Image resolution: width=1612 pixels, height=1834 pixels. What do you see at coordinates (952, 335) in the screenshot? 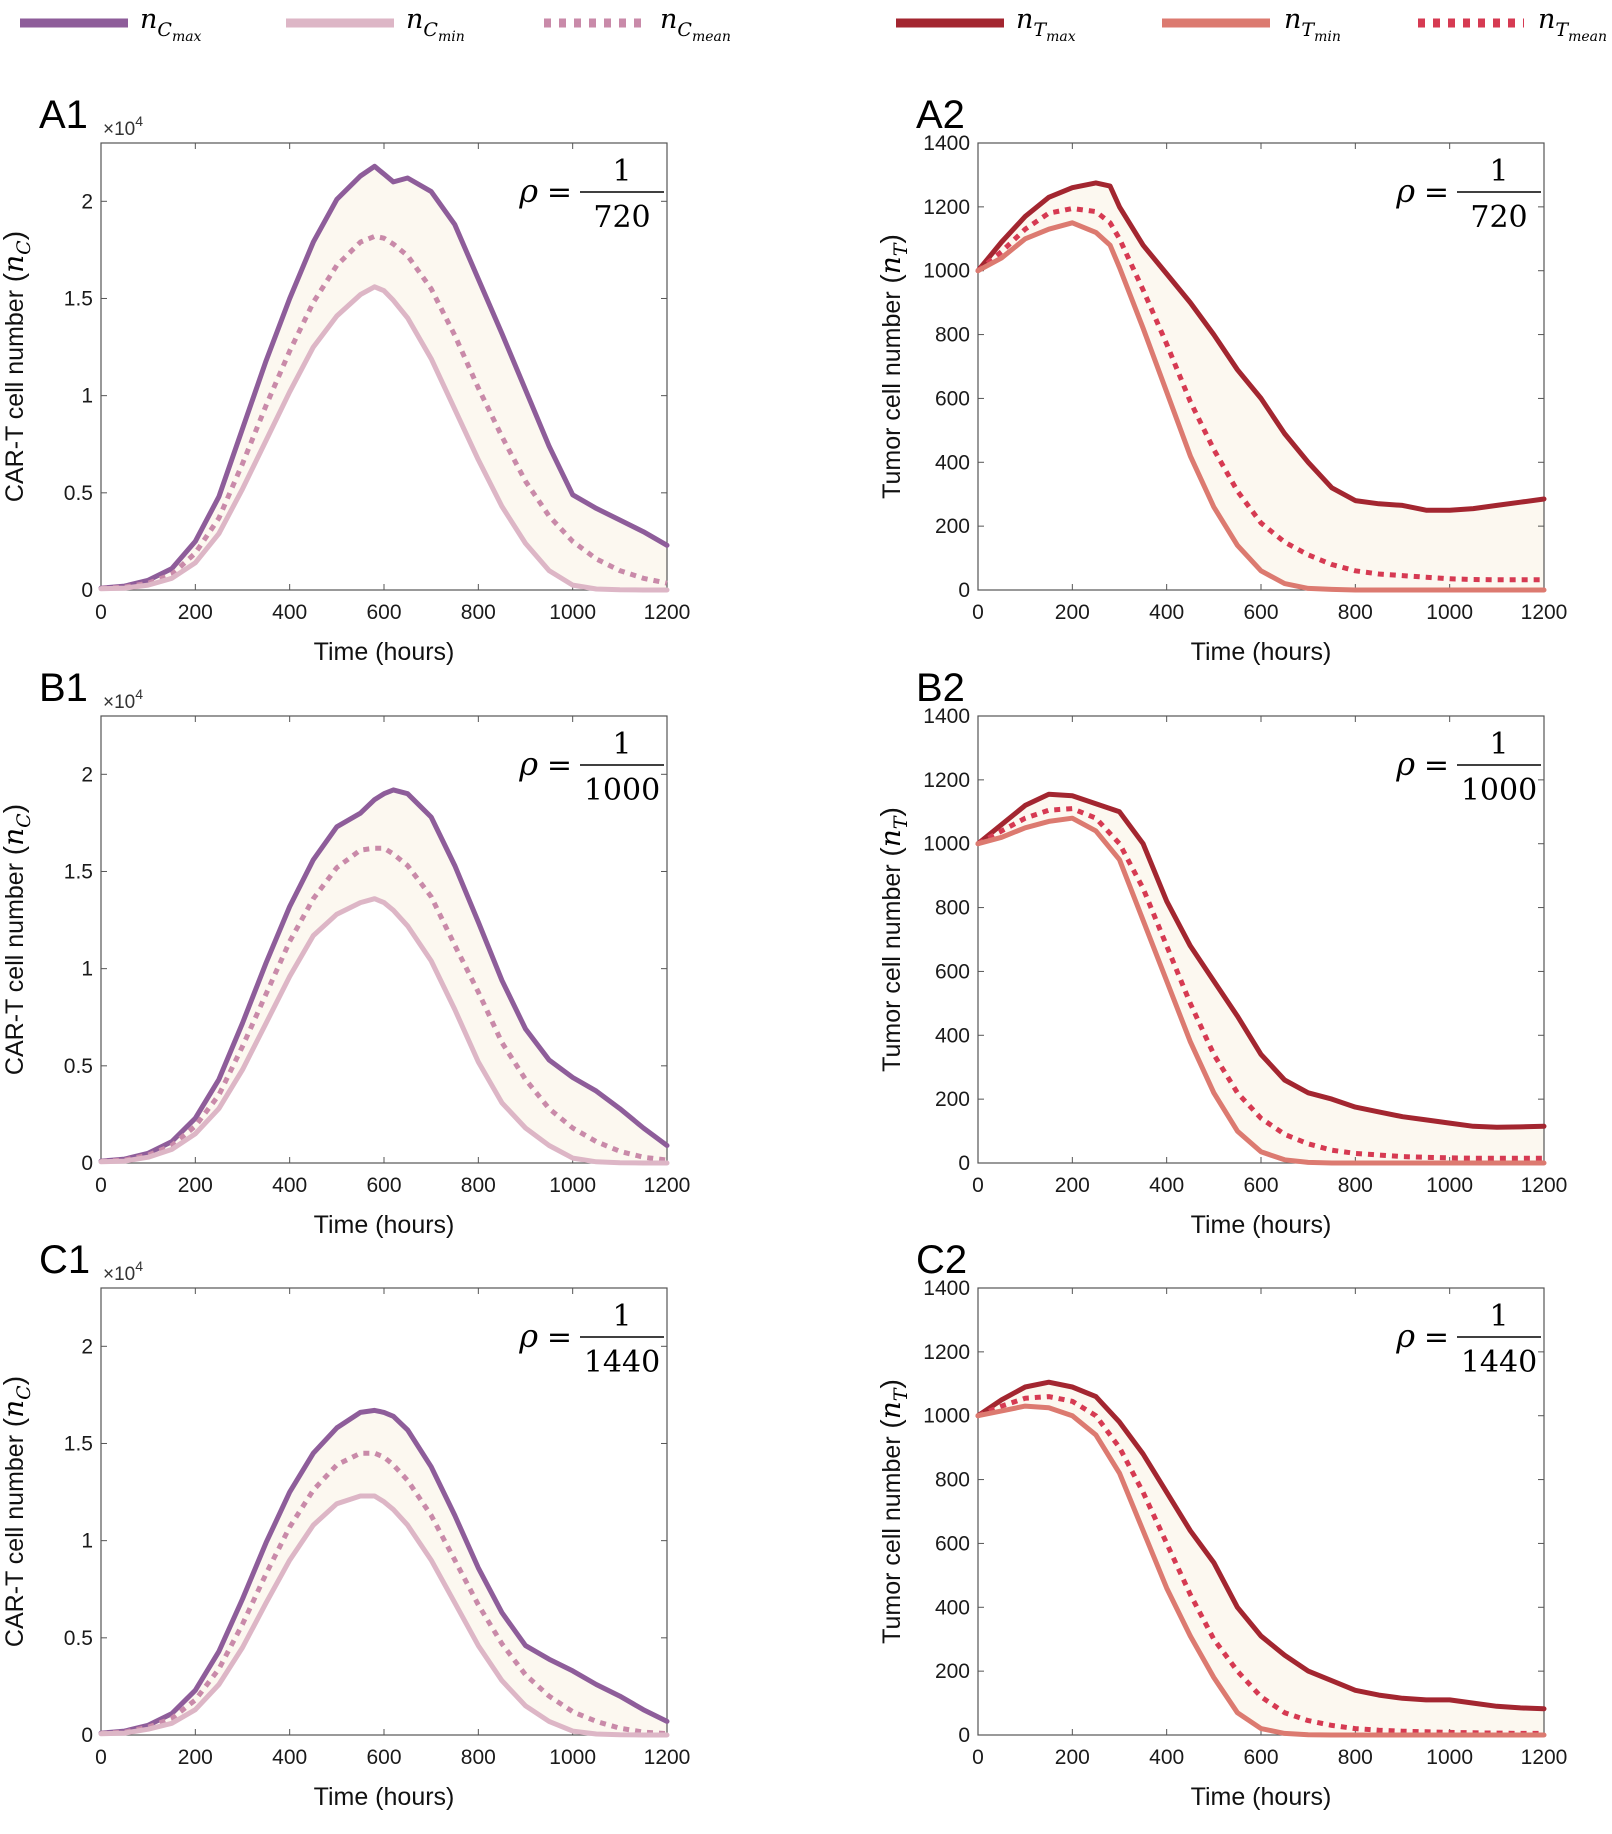
I see `y-tick-label: 800` at bounding box center [952, 335].